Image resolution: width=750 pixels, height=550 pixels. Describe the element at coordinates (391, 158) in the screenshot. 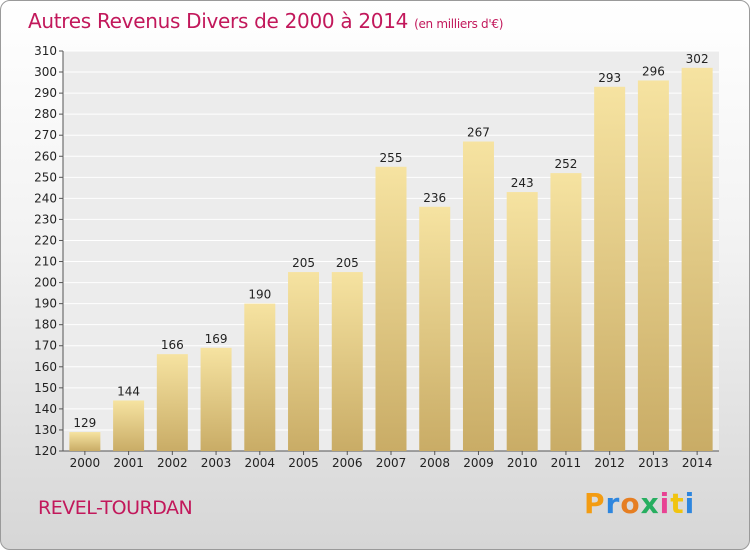

I see `bar-value-label: 255` at that location.